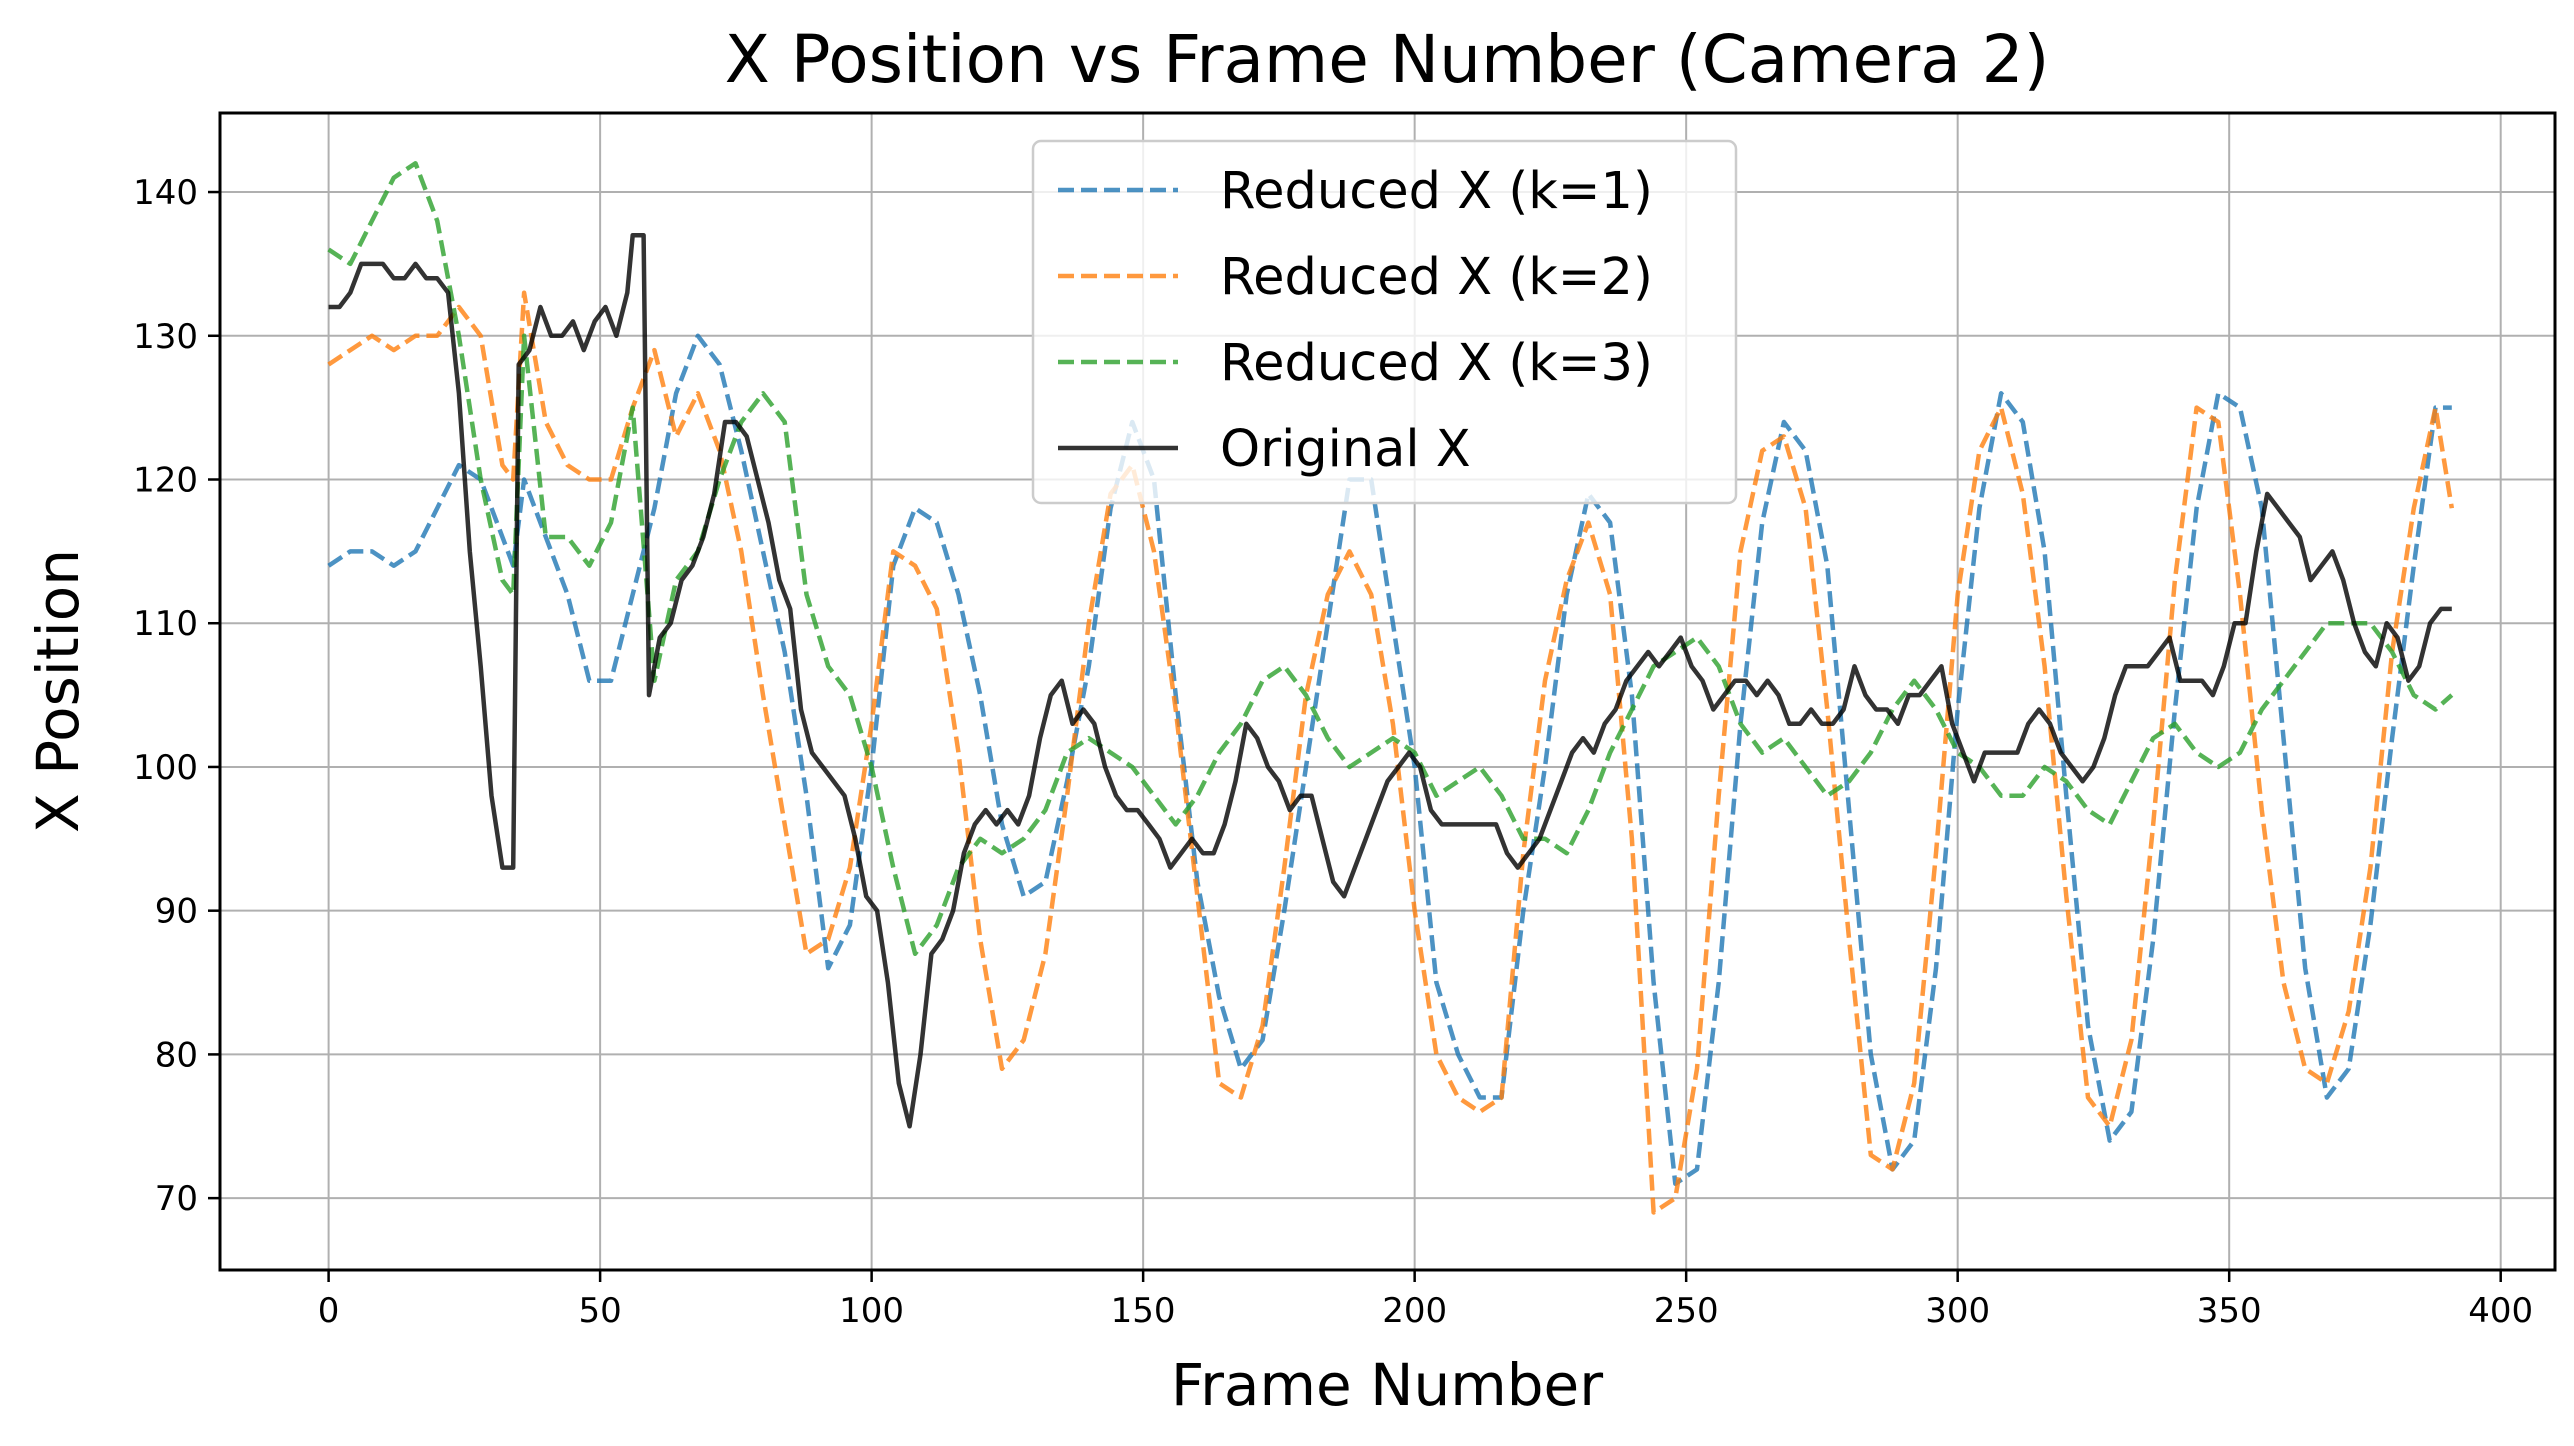  Describe the element at coordinates (599, 1311) in the screenshot. I see `x-tick-label: 50` at that location.